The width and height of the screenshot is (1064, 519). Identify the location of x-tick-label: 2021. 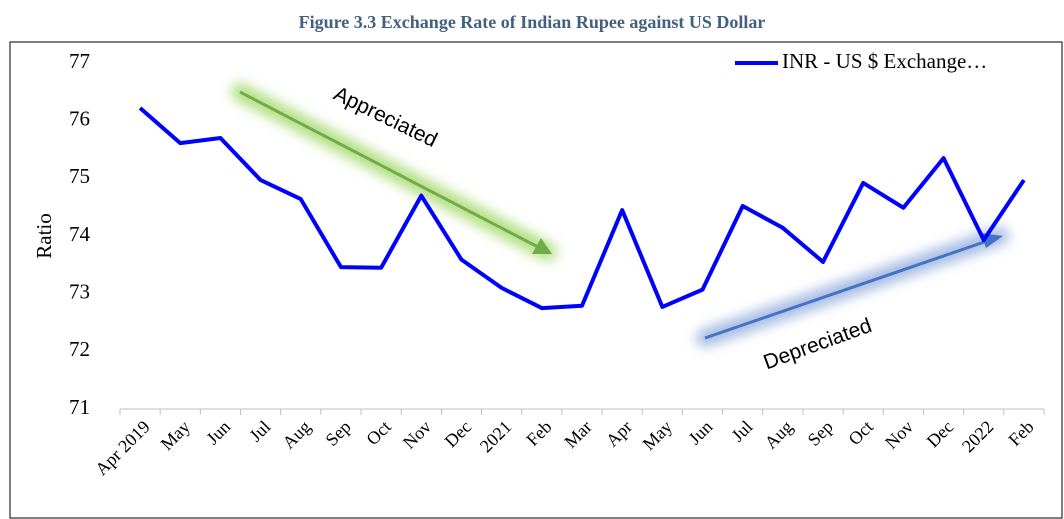
(496, 437).